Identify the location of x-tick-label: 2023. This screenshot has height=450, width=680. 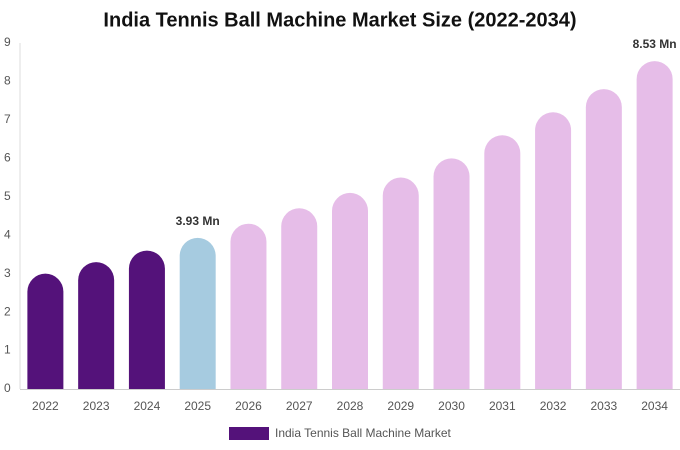
(96, 406).